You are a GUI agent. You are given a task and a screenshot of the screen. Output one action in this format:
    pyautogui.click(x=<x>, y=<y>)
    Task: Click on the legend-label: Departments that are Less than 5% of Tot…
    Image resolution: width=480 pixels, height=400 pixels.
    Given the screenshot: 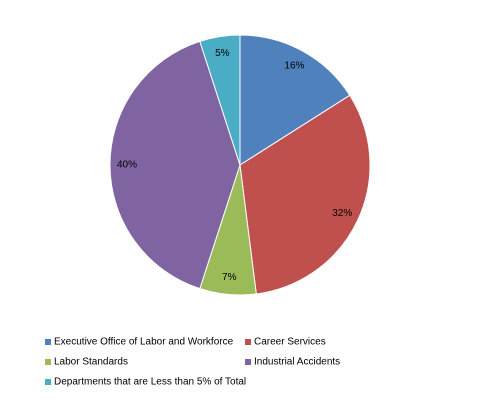 What is the action you would take?
    pyautogui.click(x=150, y=382)
    